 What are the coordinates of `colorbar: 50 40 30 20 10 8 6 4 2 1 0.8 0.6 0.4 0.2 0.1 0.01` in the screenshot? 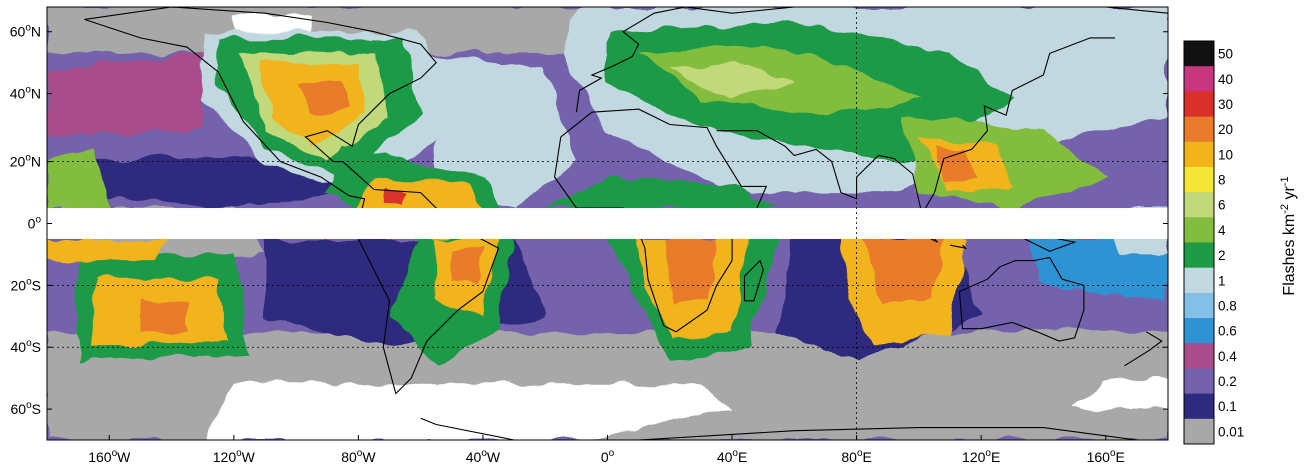 It's located at (1213, 242).